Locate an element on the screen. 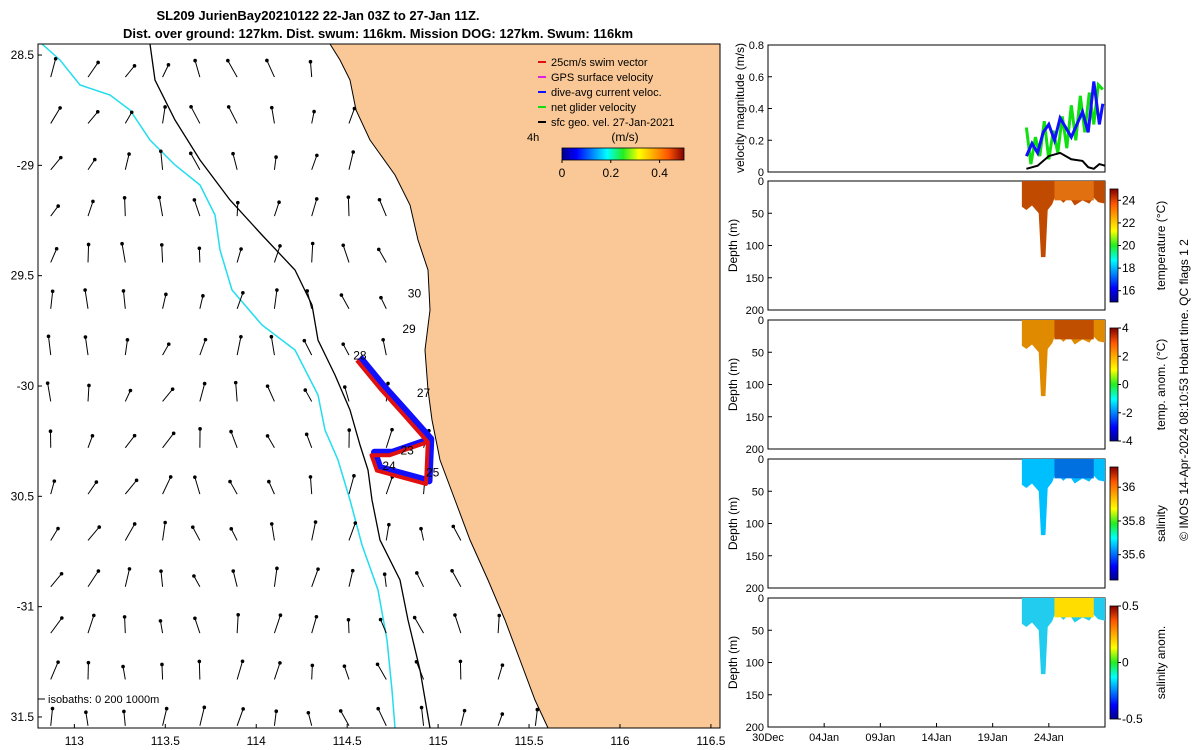 This screenshot has width=1200, height=750. profile-colorbar-label: temperature (°C) is located at coordinates (1161, 246).